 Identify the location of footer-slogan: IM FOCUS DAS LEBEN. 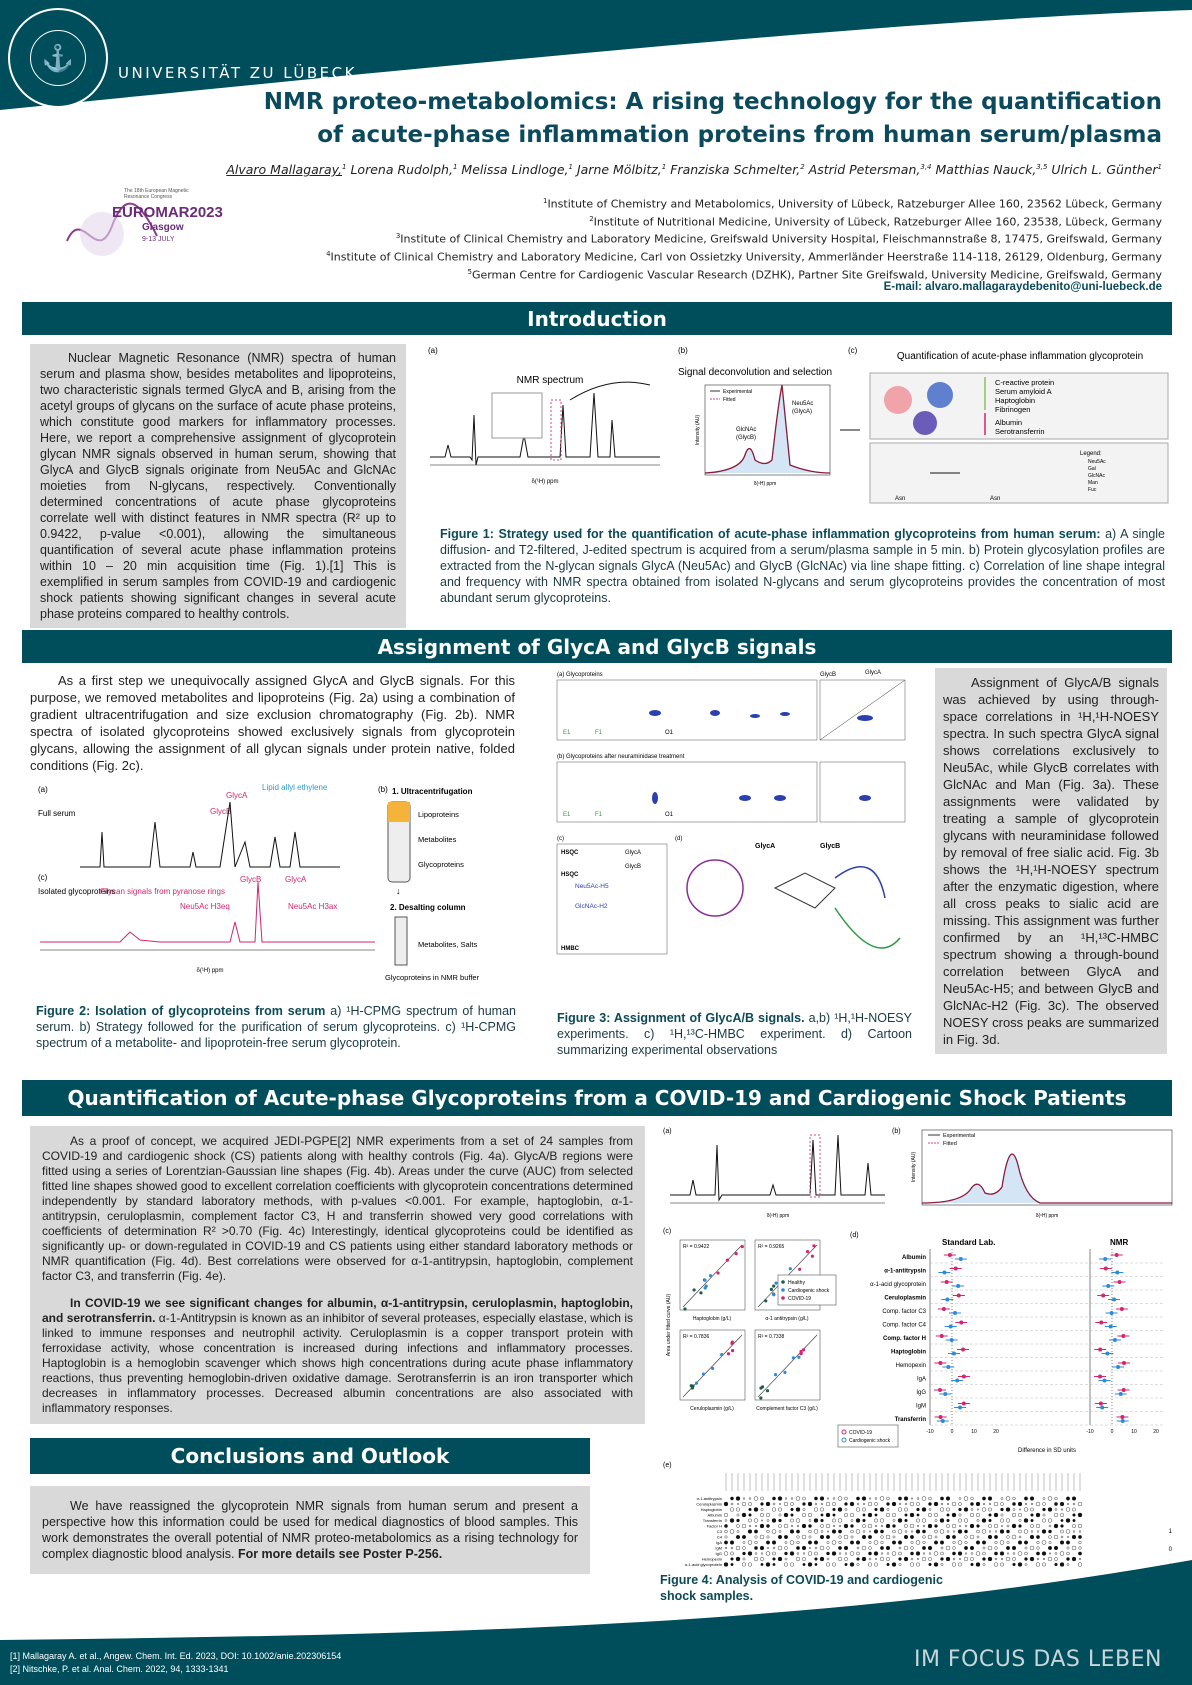
(1037, 1659).